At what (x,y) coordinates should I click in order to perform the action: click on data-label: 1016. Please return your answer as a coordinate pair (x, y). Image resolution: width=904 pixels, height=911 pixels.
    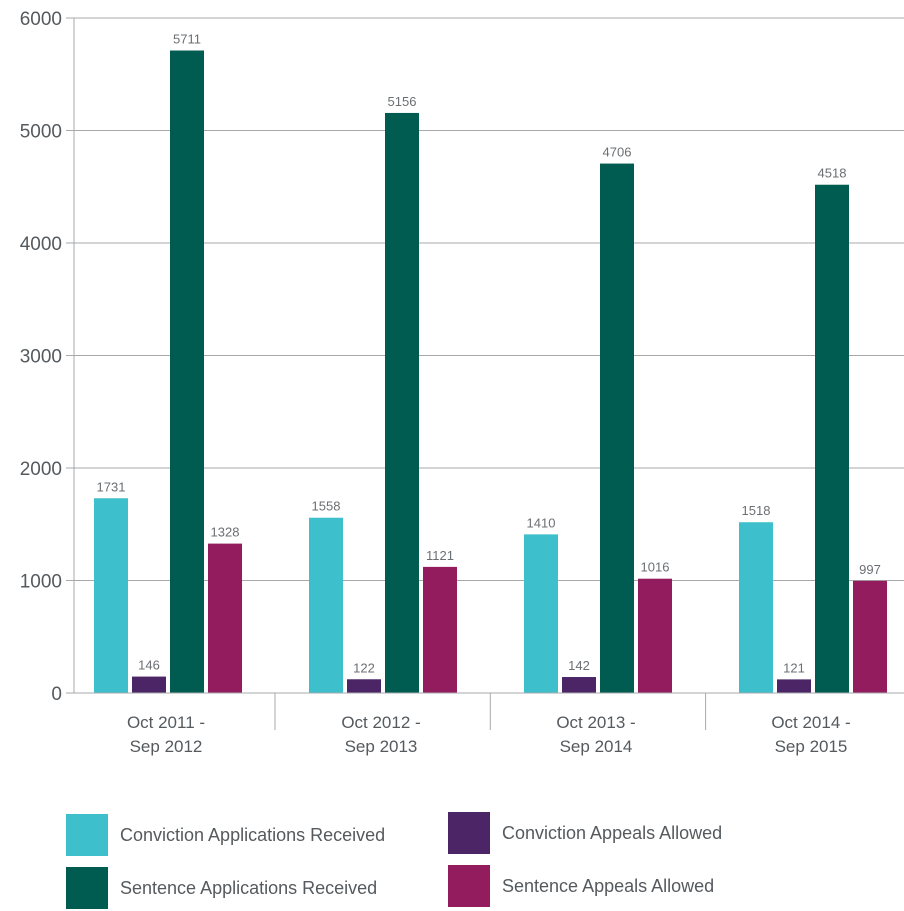
    Looking at the image, I should click on (655, 567).